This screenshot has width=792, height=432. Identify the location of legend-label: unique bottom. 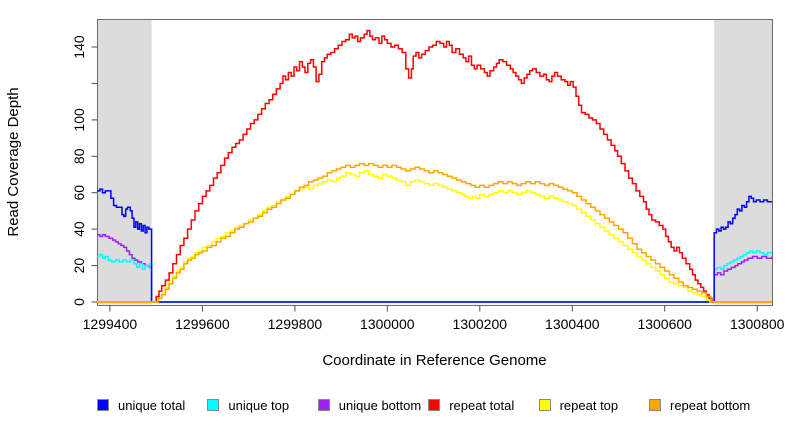
(380, 405).